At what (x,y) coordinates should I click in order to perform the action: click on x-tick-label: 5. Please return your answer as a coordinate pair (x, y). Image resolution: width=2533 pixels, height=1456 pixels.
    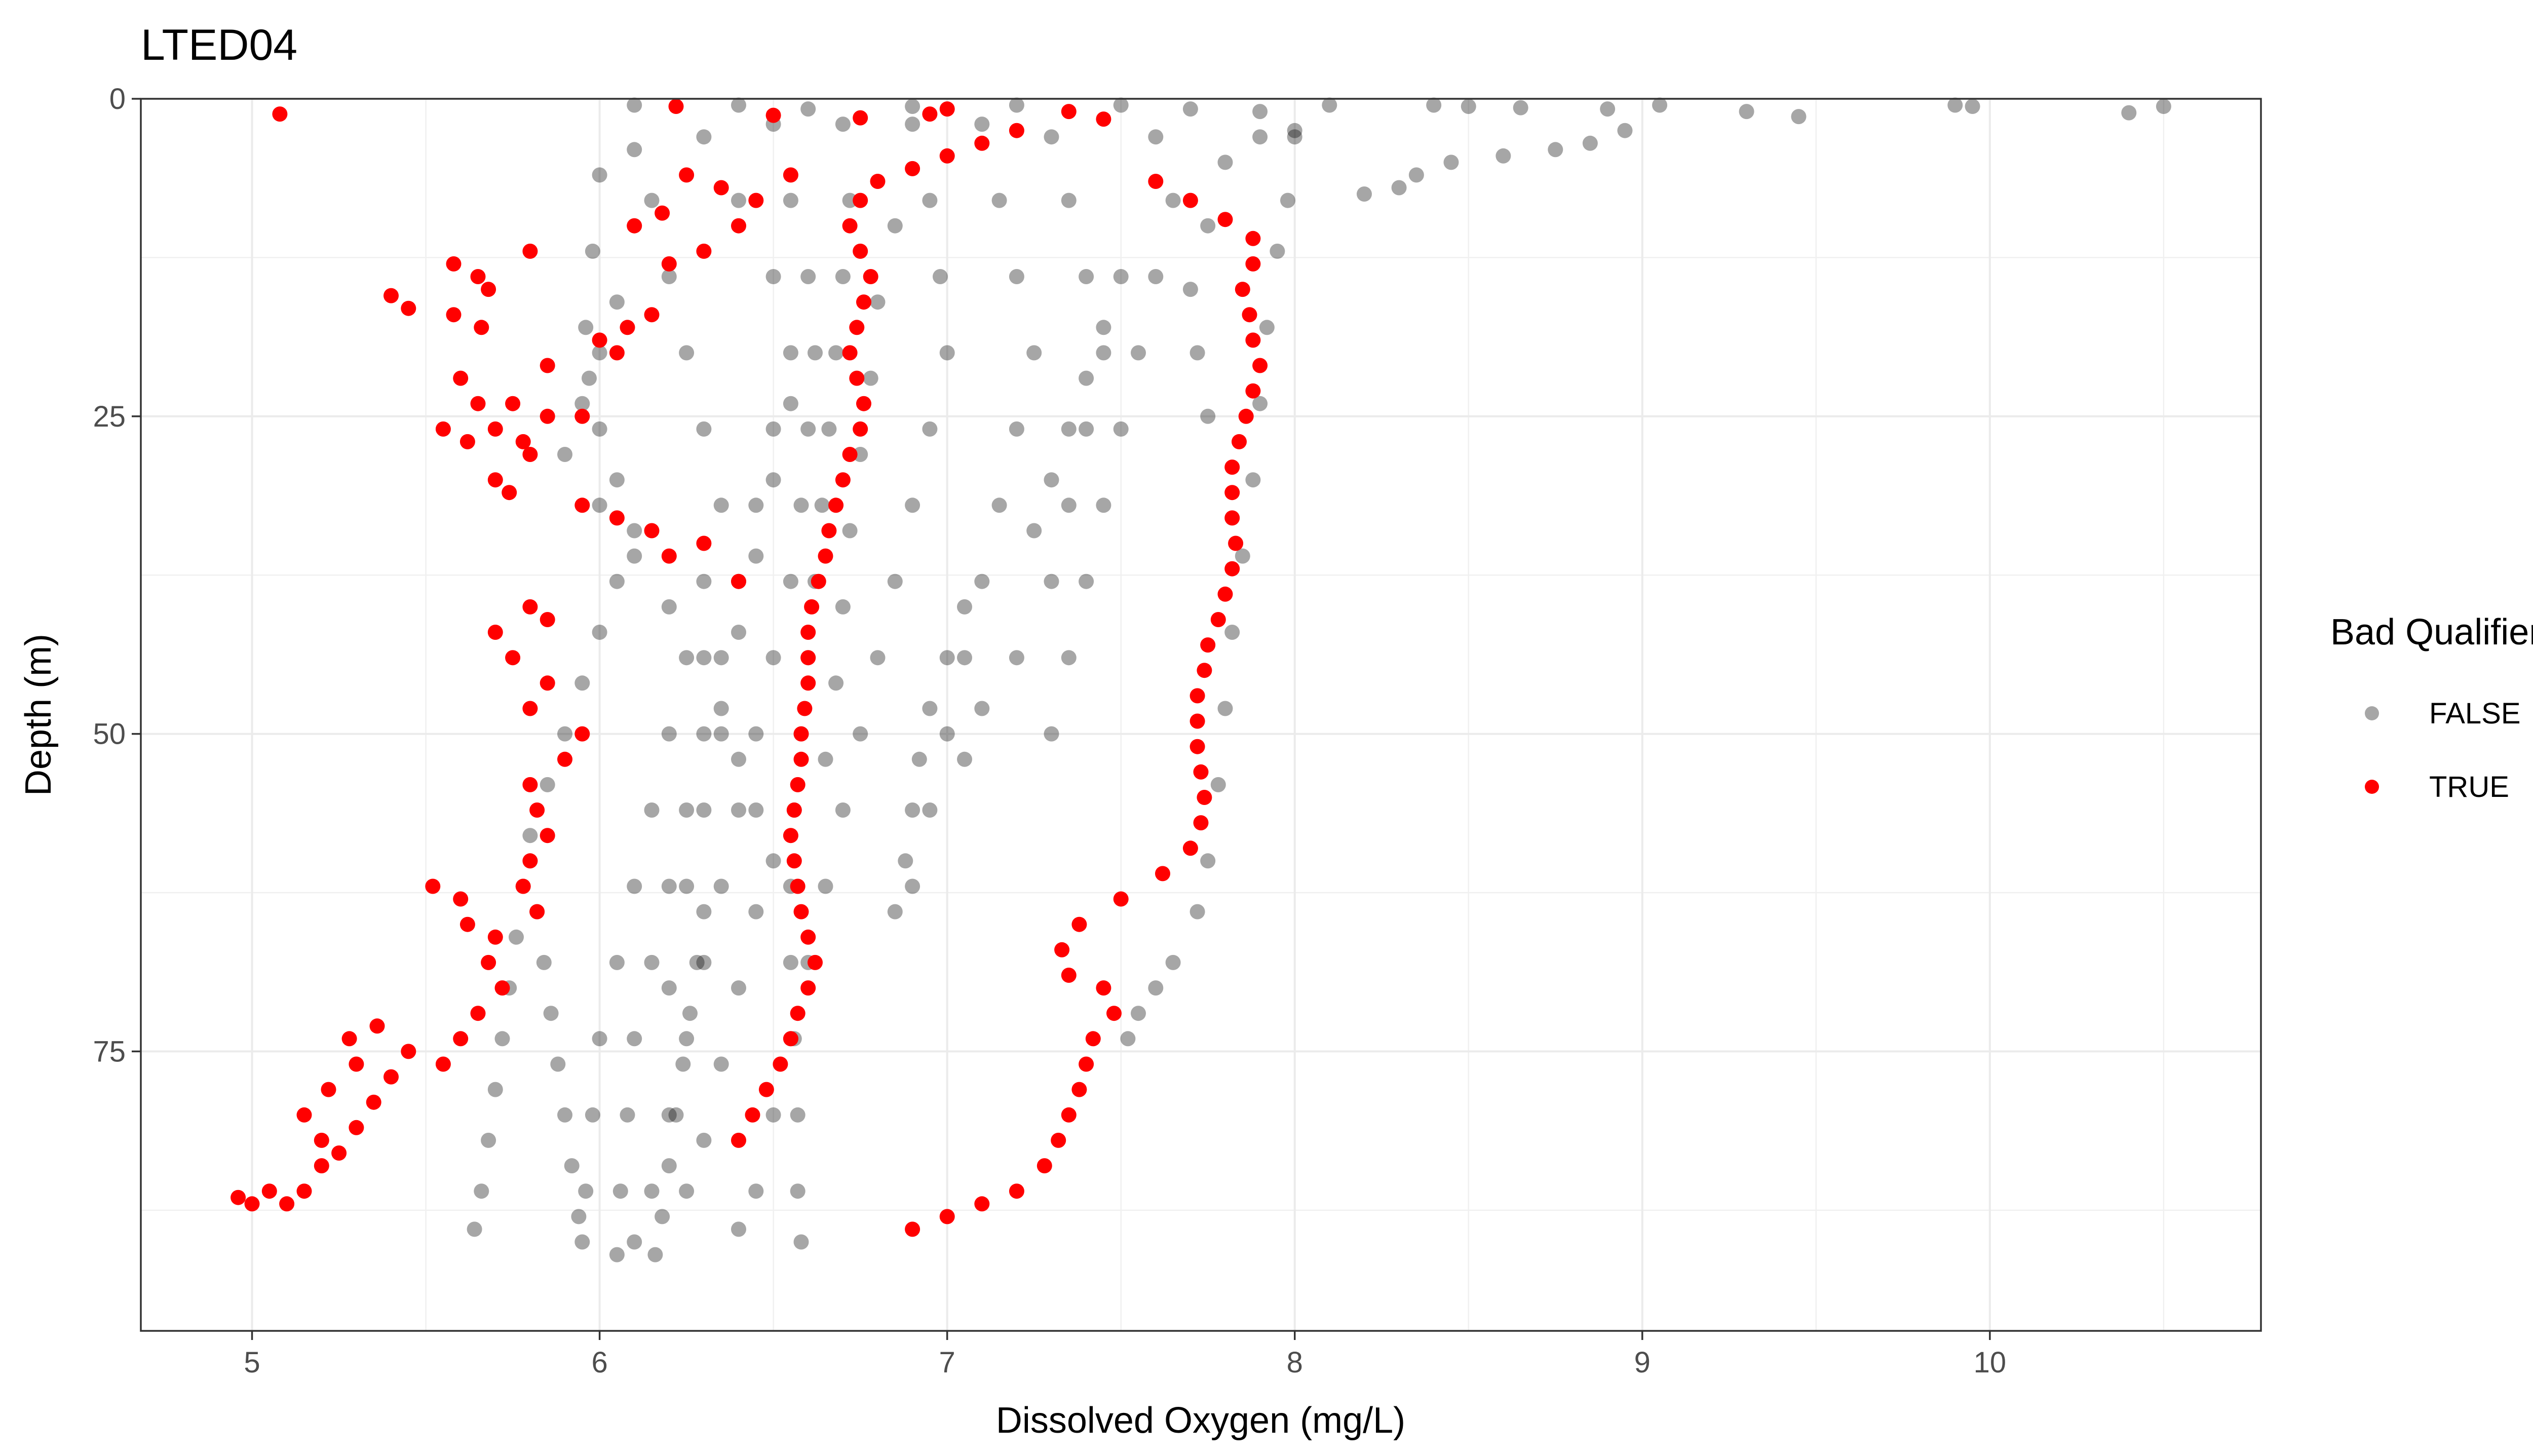
    Looking at the image, I should click on (252, 1362).